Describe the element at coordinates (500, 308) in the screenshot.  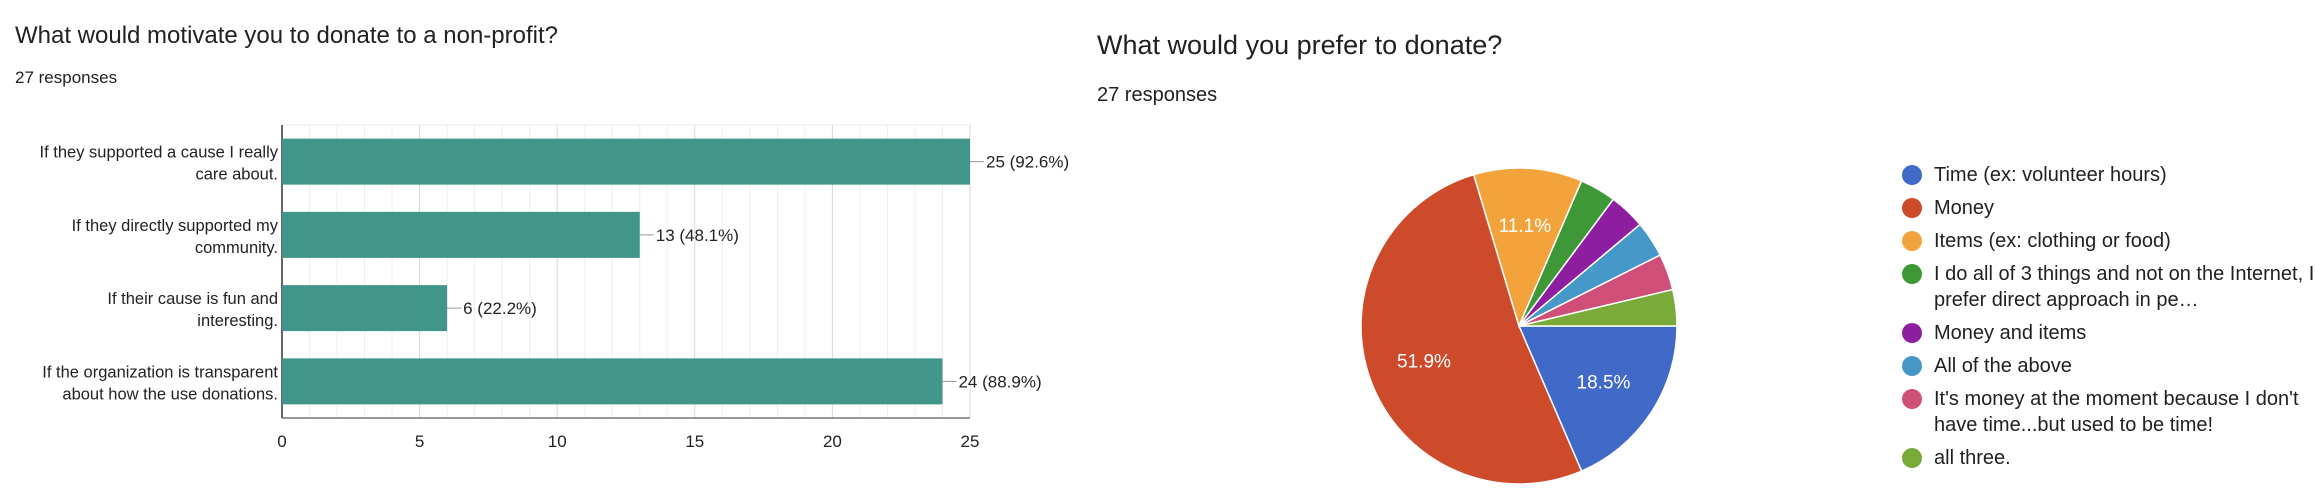
I see `data-label: 6 (22.2%)` at that location.